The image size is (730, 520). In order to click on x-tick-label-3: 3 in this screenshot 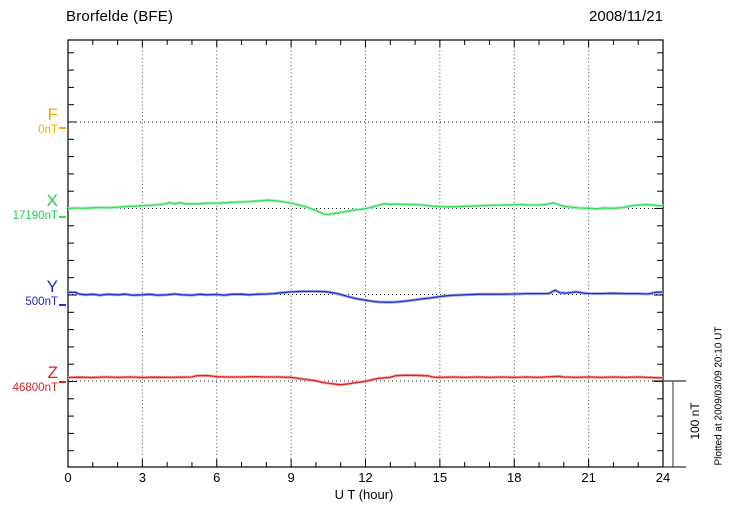, I will do `click(142, 477)`.